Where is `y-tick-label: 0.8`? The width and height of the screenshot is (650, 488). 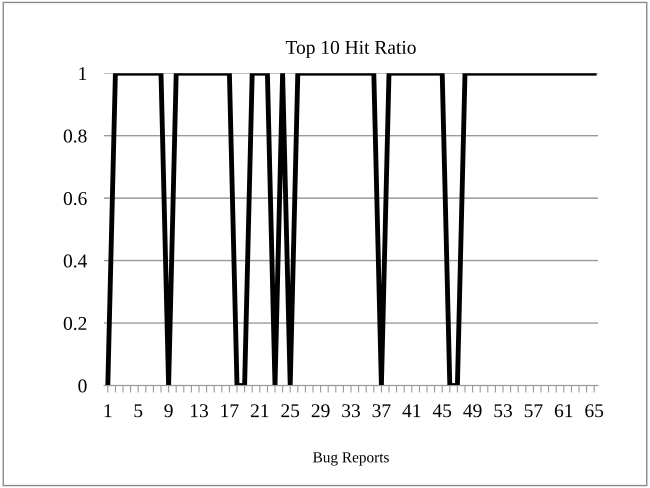 y-tick-label: 0.8 is located at coordinates (75, 136).